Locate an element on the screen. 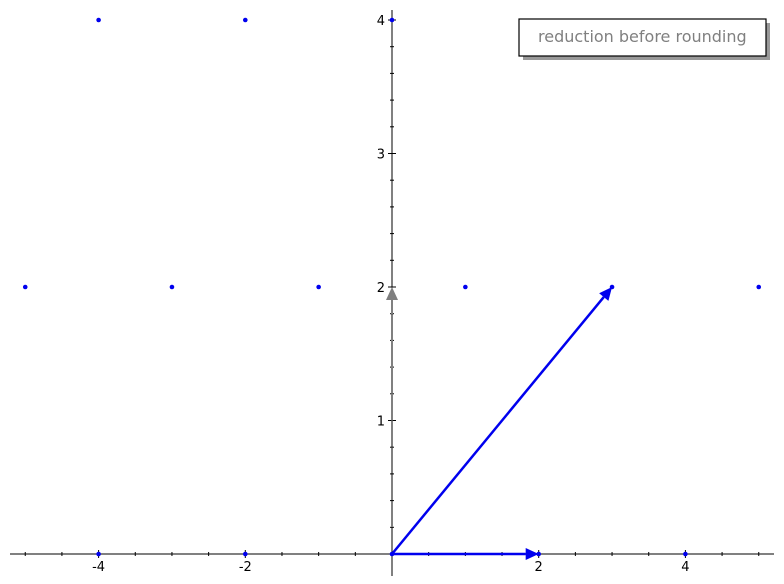 This screenshot has width=784, height=584. y-tick-label: 2 is located at coordinates (381, 288).